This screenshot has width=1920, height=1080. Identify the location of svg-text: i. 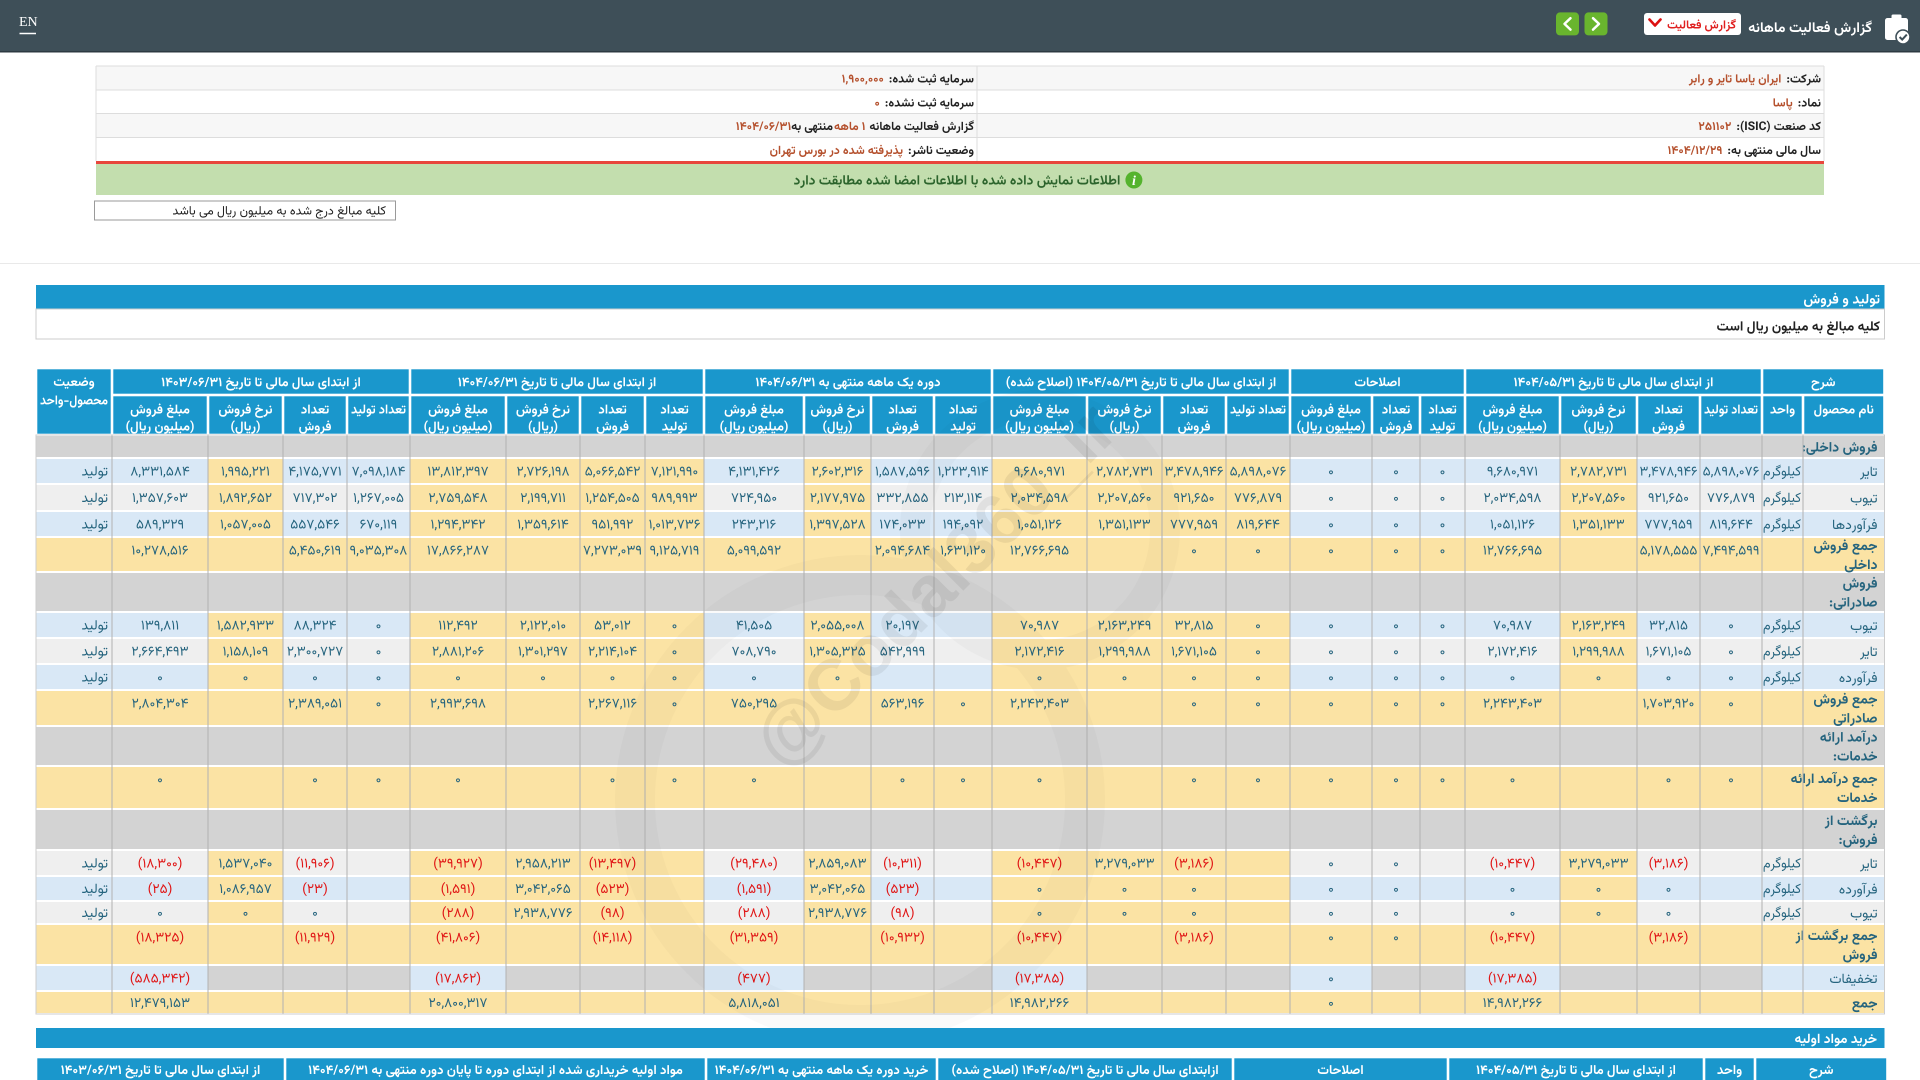
(1134, 181).